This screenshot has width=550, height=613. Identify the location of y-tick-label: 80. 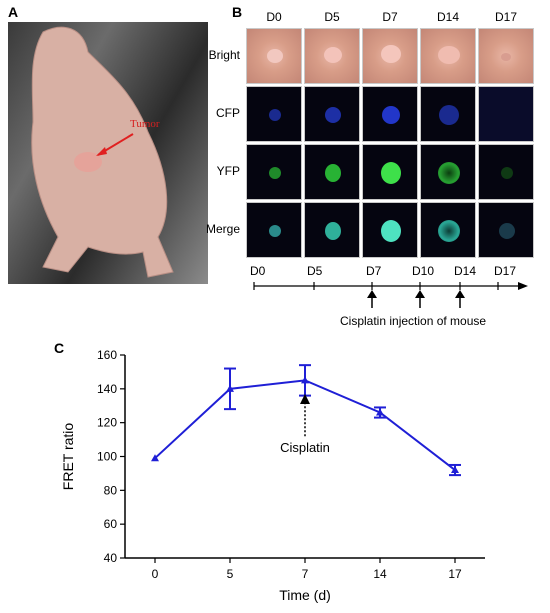
(111, 490).